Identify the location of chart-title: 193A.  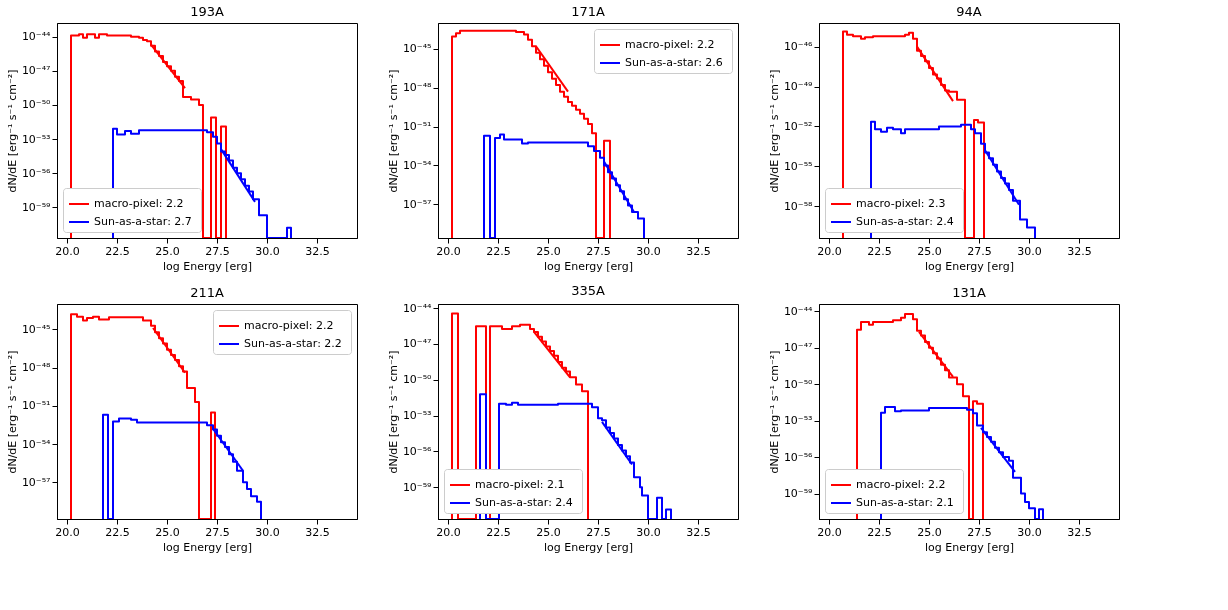
(207, 11).